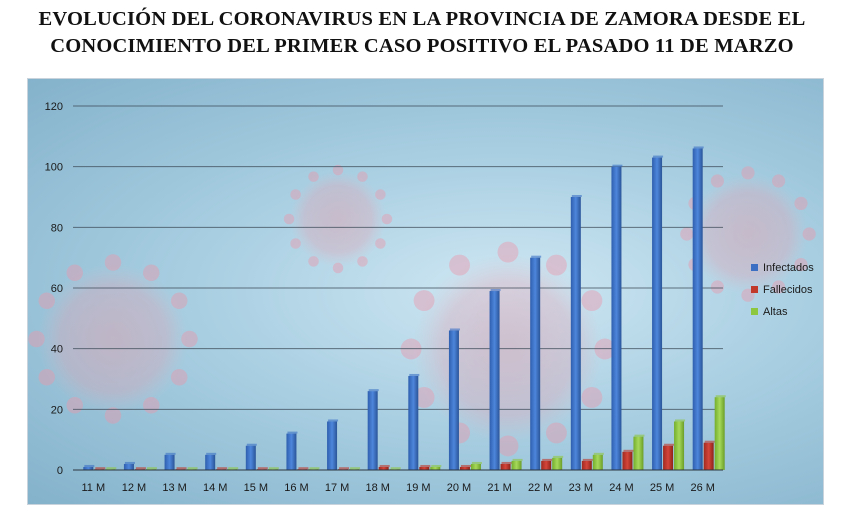 This screenshot has height=523, width=844. Describe the element at coordinates (775, 312) in the screenshot. I see `legend-label-altas: Altas` at that location.